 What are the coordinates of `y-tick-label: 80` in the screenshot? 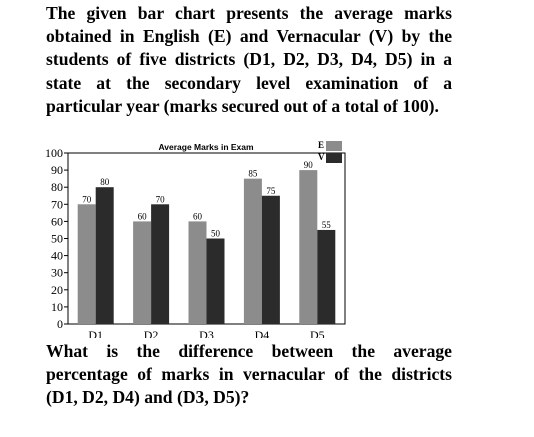 It's located at (57, 187).